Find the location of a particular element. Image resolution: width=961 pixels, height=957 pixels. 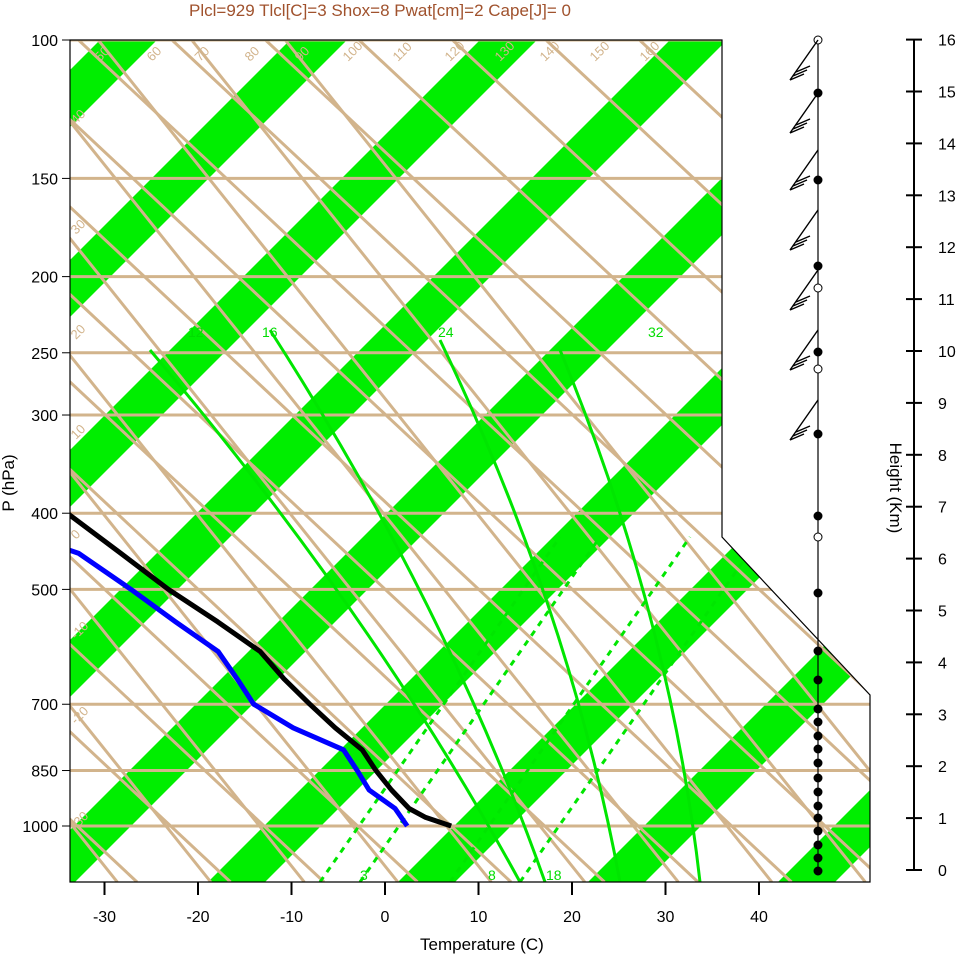

pressure-tick-label: 500 is located at coordinates (44, 590).